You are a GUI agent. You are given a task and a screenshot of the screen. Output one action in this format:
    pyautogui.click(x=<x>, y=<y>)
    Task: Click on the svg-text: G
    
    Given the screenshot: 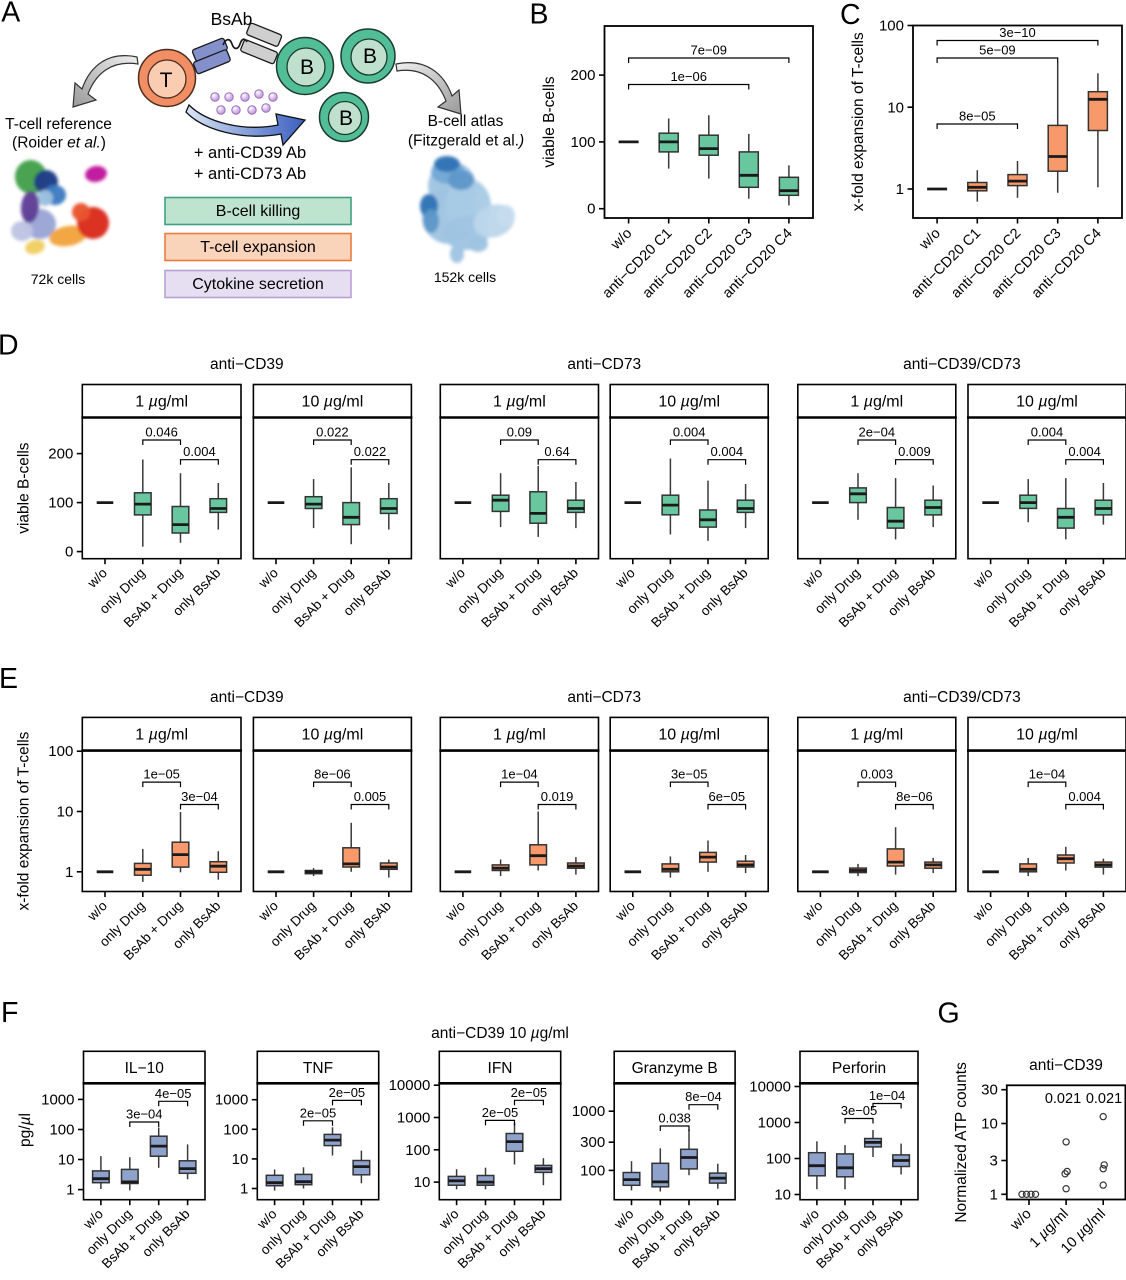 What is the action you would take?
    pyautogui.click(x=949, y=1014)
    